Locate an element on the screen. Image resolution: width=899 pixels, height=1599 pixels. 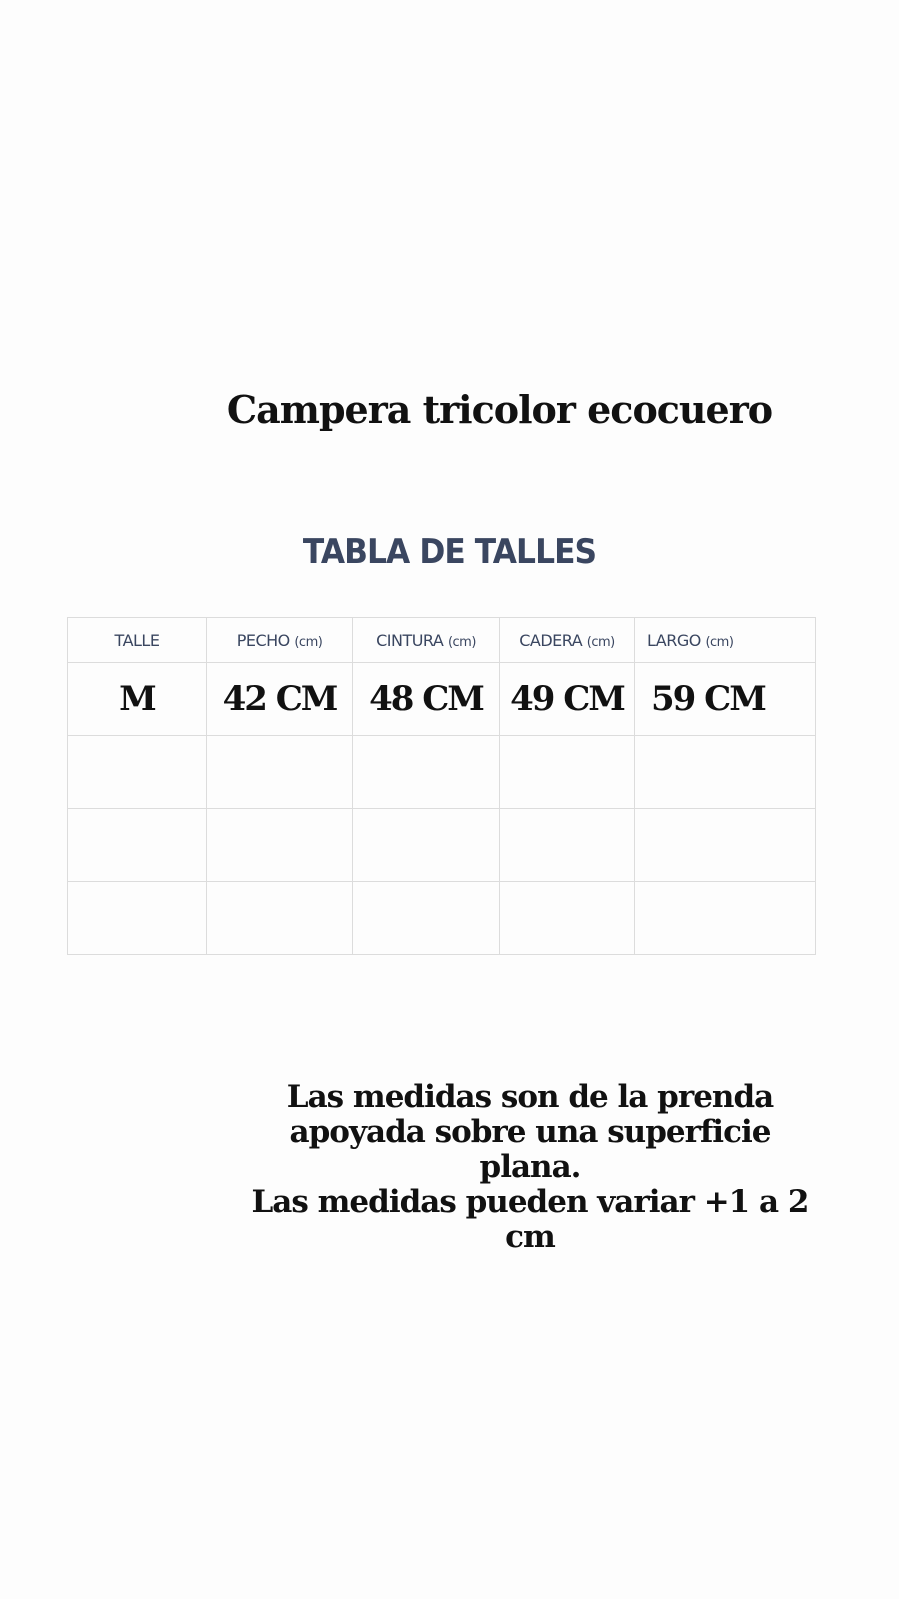
size-table-title: TABLA DE TALLES is located at coordinates (449, 552).